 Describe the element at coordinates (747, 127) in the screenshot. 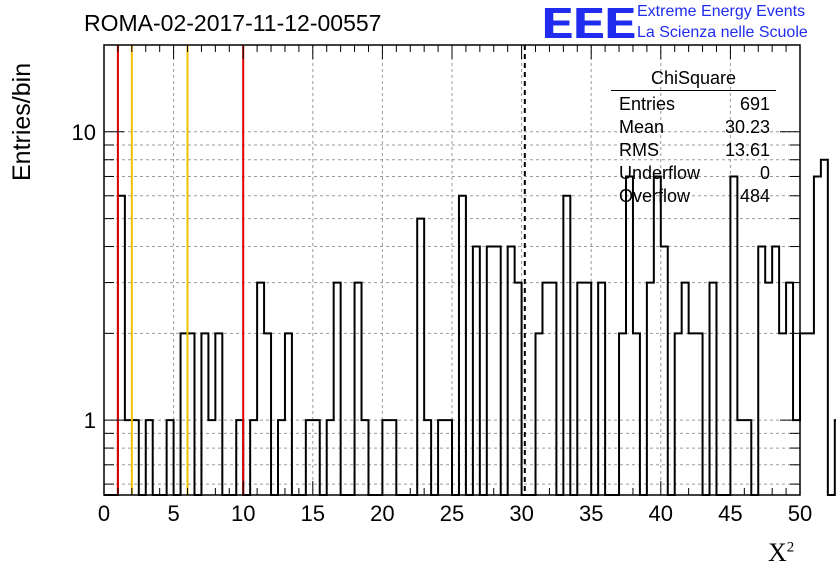

I see `stats-value: 30.23` at that location.